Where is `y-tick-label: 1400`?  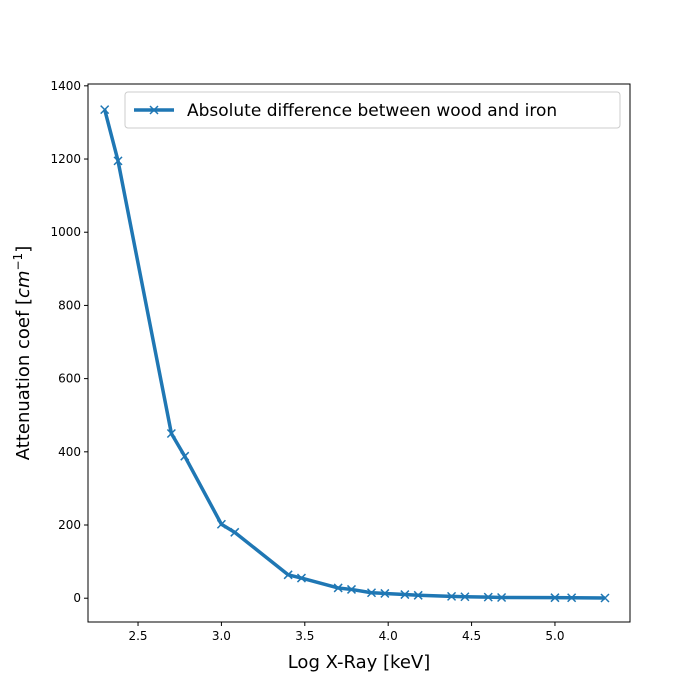
y-tick-label: 1400 is located at coordinates (65, 86).